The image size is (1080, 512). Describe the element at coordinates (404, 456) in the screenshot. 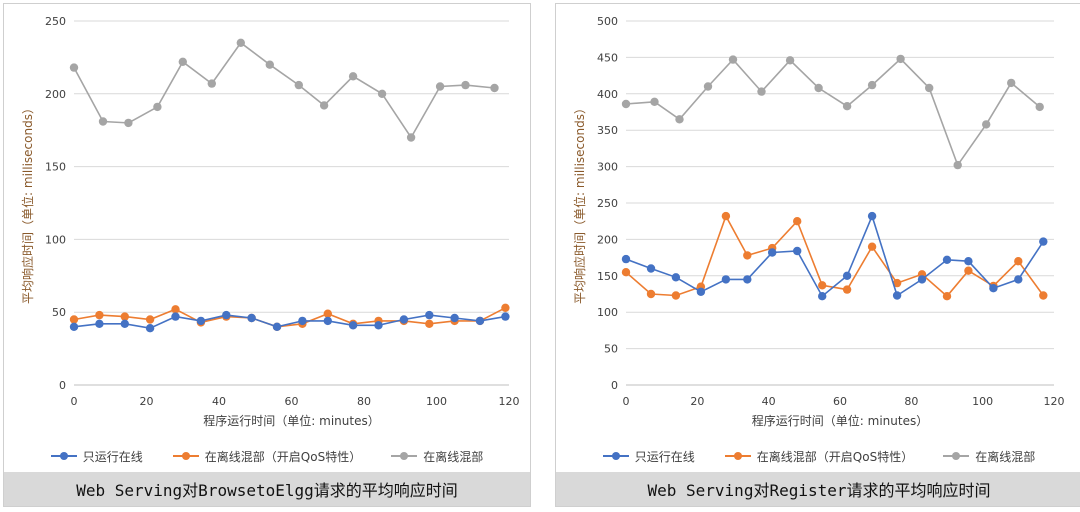

I see `legend-swatch-gray` at that location.